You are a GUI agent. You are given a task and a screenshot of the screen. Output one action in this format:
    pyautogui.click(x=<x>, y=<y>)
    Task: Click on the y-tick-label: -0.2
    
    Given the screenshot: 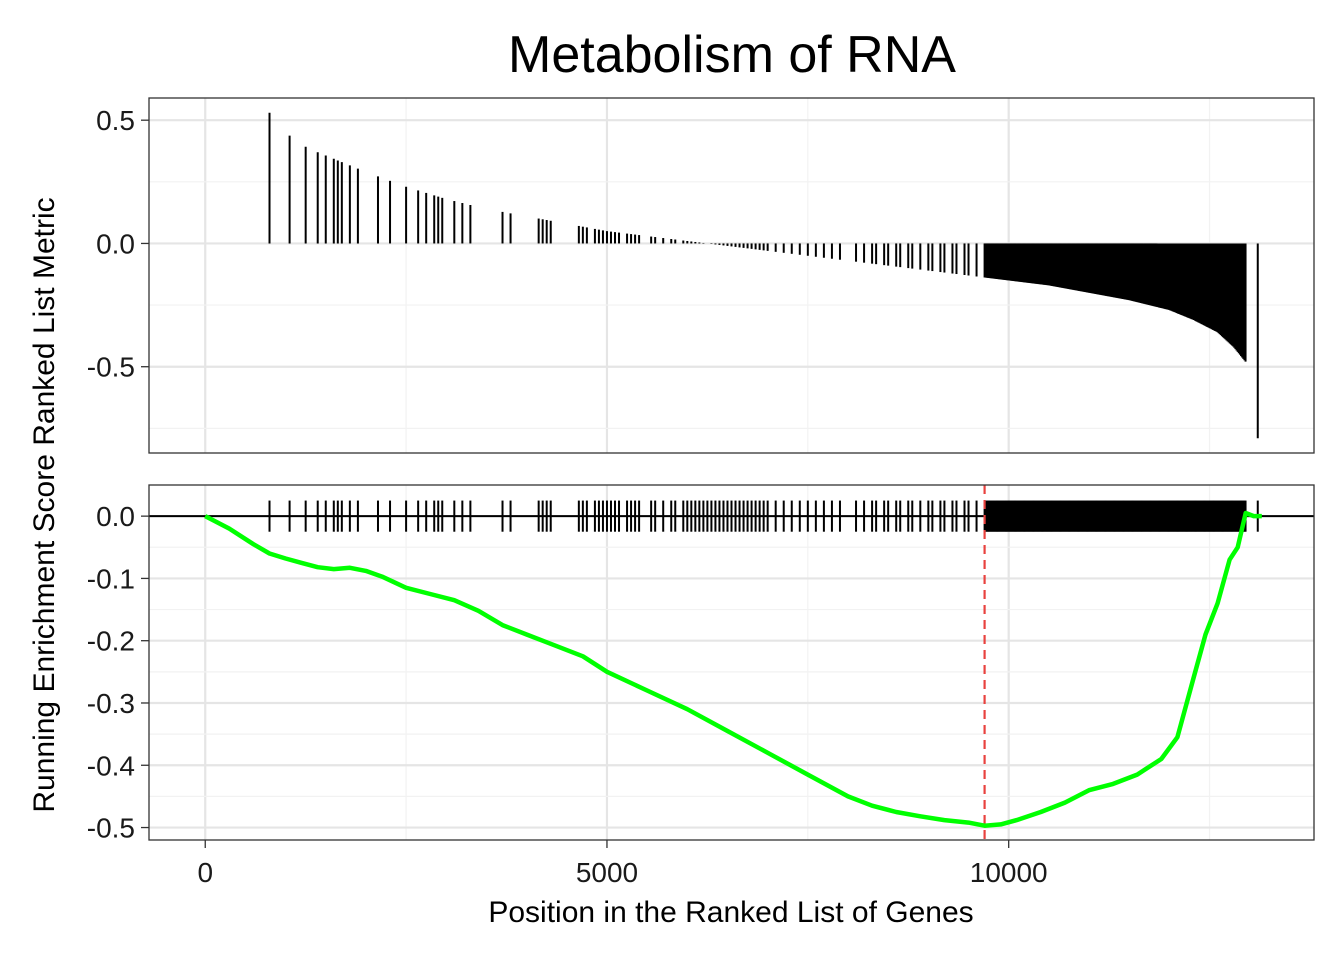 What is the action you would take?
    pyautogui.click(x=111, y=641)
    